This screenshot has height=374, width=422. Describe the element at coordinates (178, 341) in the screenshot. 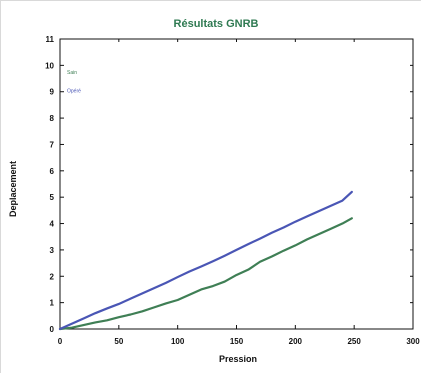

I see `x-tick-label: 100` at that location.